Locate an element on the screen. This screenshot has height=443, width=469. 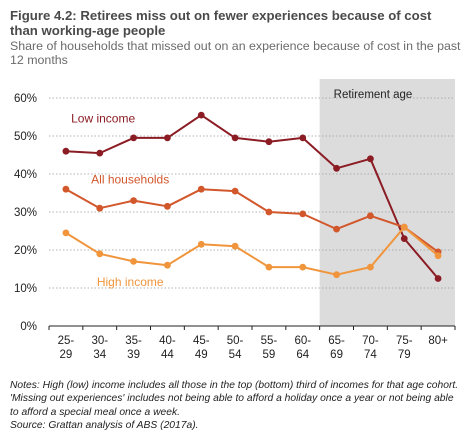
y-tick-label: 60% is located at coordinates (25, 99).